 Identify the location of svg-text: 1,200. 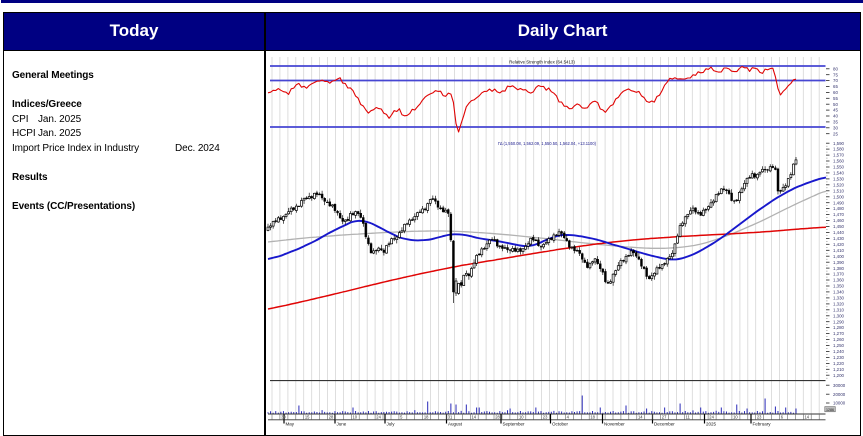
(839, 375).